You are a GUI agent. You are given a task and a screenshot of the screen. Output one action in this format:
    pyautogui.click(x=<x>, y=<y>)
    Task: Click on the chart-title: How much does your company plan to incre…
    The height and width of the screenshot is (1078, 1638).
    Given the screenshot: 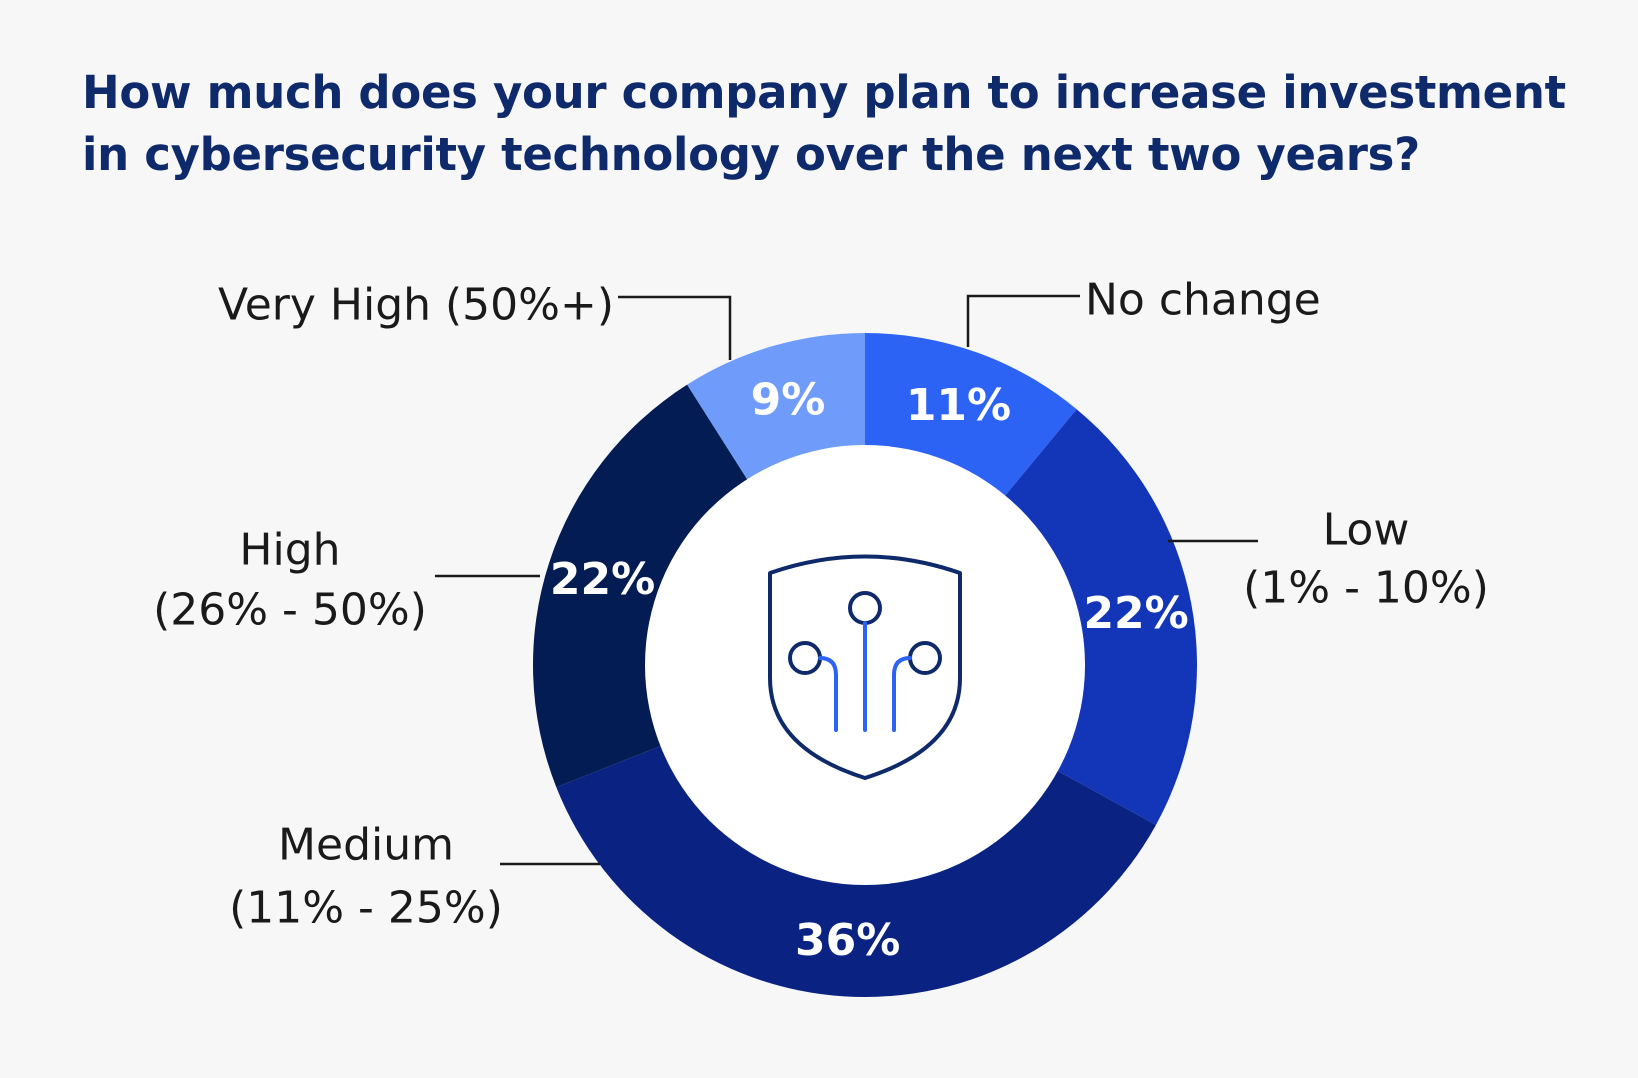 What is the action you would take?
    pyautogui.click(x=832, y=124)
    